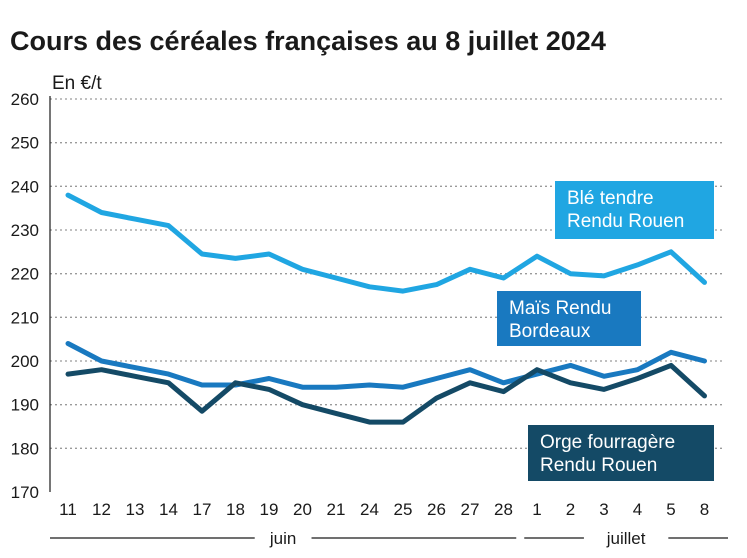  I want to click on y-tick-label: 210, so click(25, 317).